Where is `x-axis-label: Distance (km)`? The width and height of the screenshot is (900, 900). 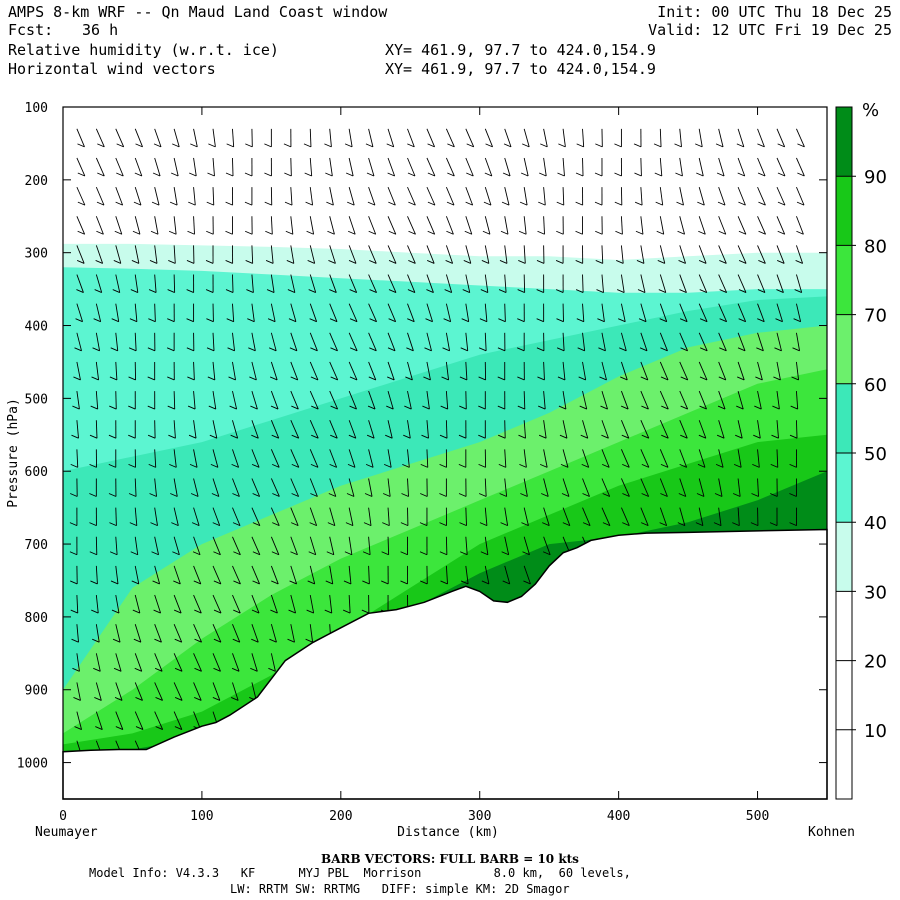 x-axis-label: Distance (km) is located at coordinates (448, 832).